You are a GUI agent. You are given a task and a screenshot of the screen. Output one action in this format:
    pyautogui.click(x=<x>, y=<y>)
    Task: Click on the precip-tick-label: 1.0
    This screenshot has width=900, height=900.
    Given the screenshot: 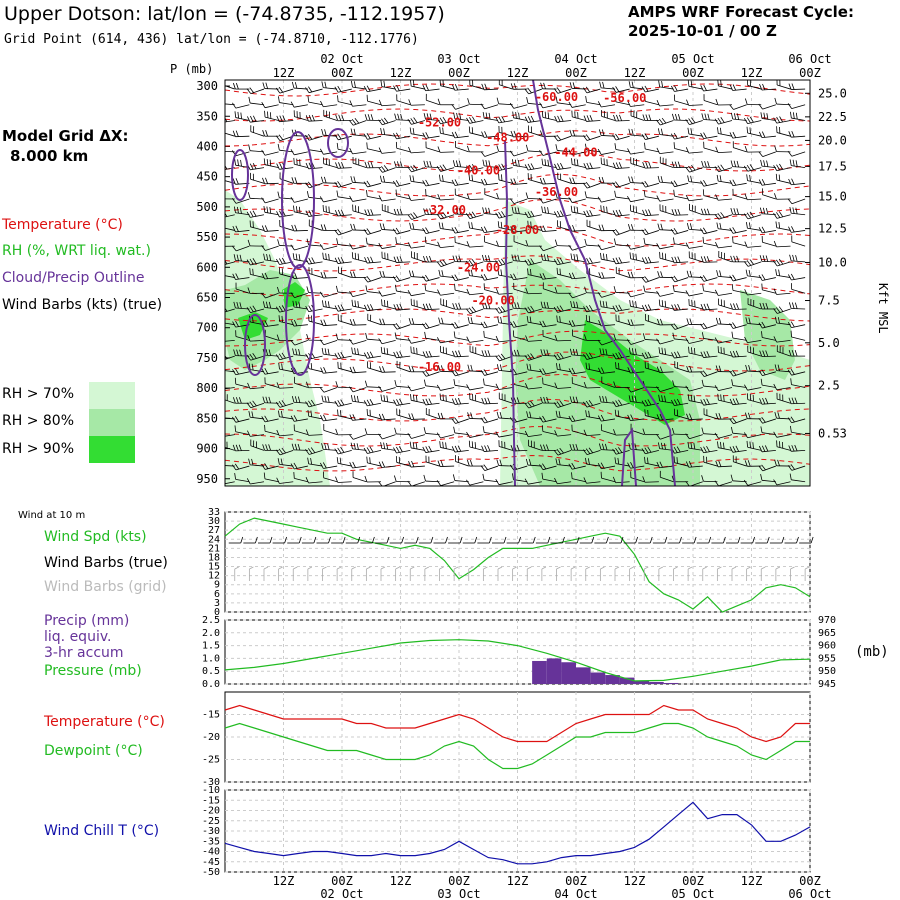 What is the action you would take?
    pyautogui.click(x=211, y=658)
    